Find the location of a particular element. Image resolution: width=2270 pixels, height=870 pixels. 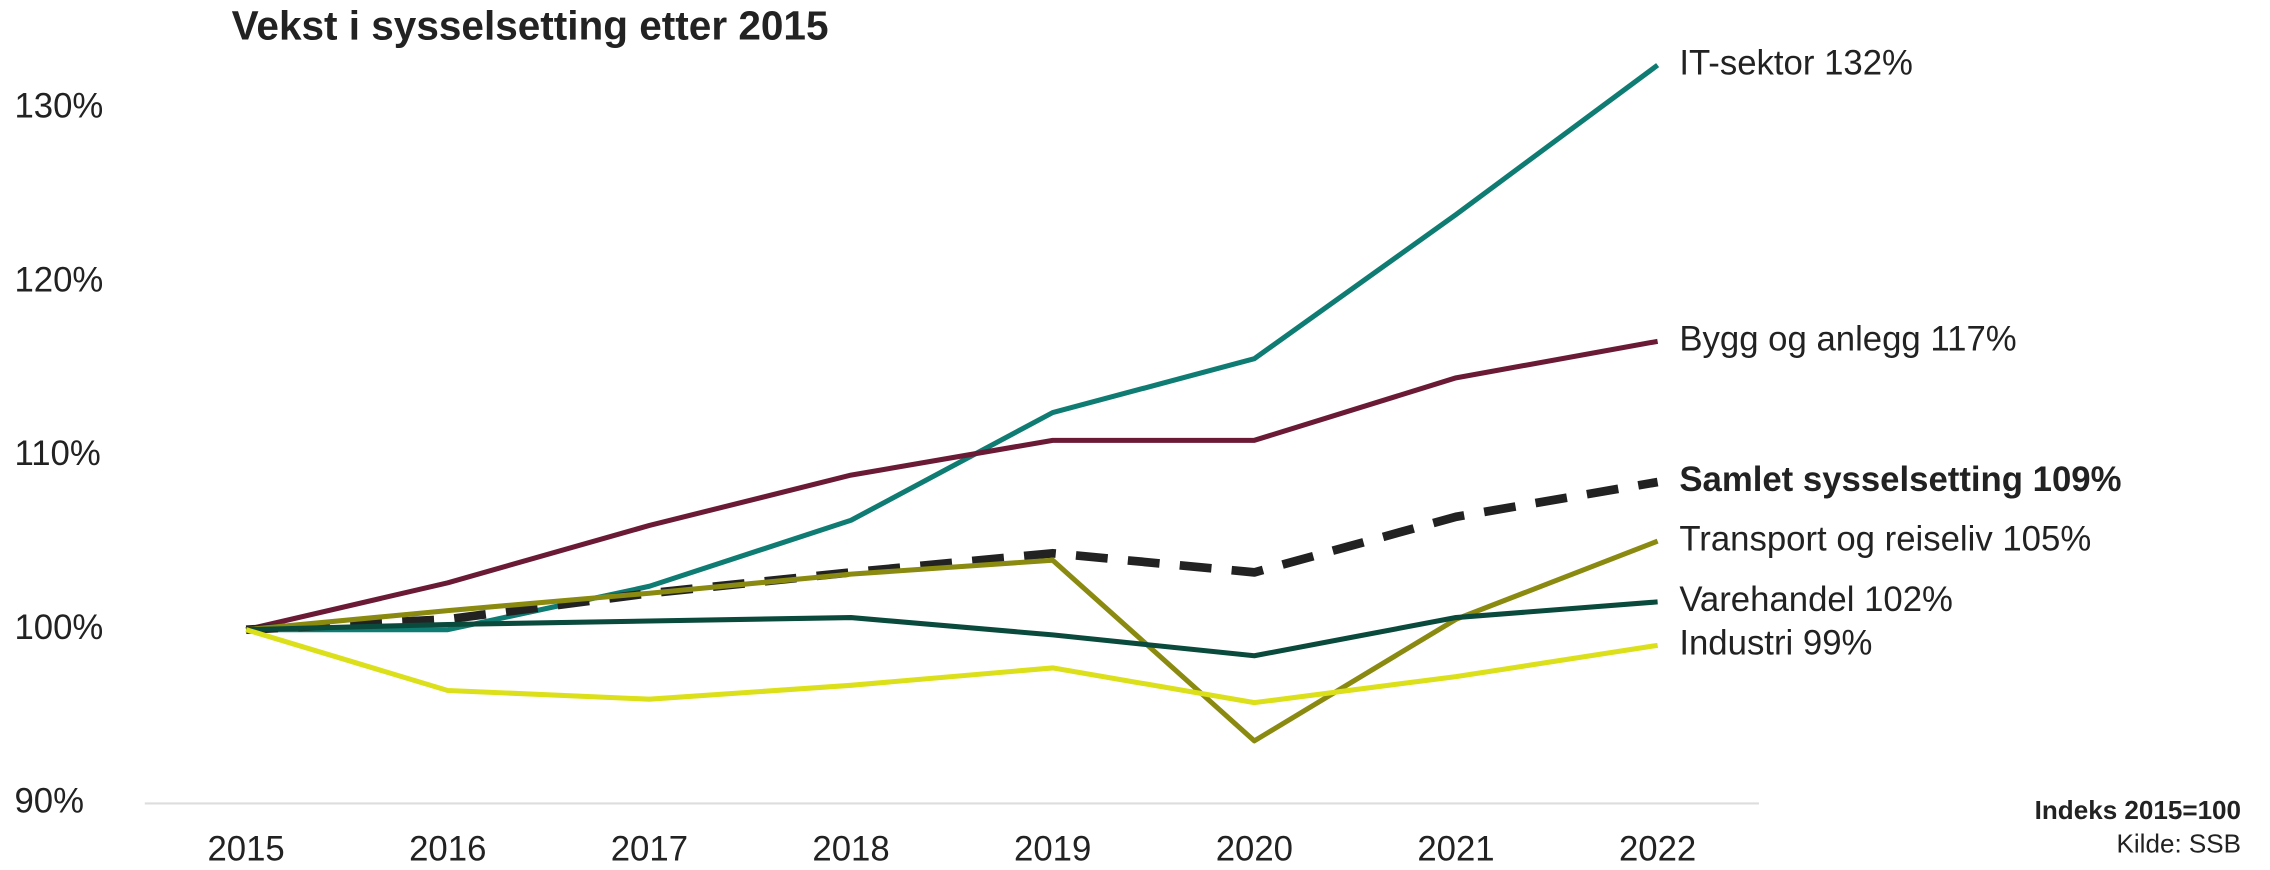

x-tick-label: 2016 is located at coordinates (447, 849).